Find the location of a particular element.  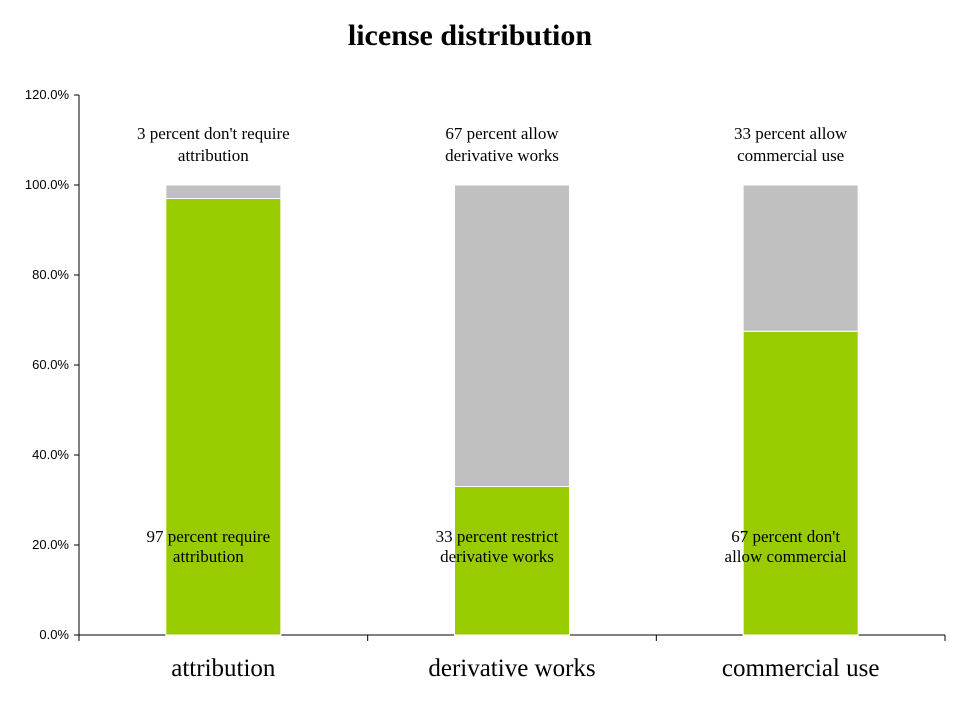

annotation-top: 3 percent don't require is located at coordinates (213, 133).